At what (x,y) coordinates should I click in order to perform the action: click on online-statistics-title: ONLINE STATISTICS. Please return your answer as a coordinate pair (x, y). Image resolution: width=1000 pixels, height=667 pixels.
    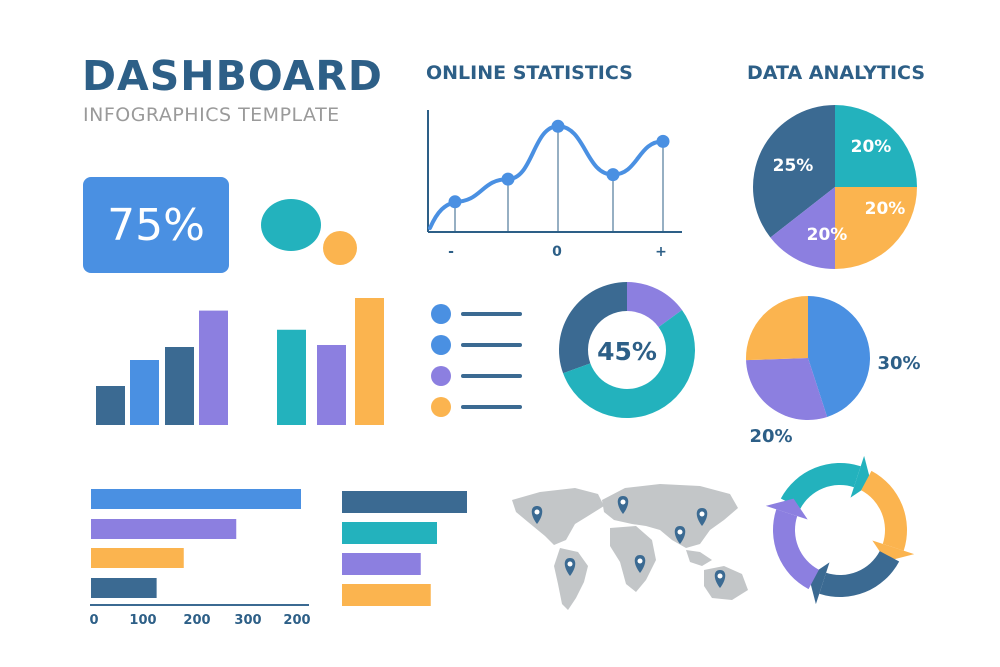
    Looking at the image, I should click on (529, 73).